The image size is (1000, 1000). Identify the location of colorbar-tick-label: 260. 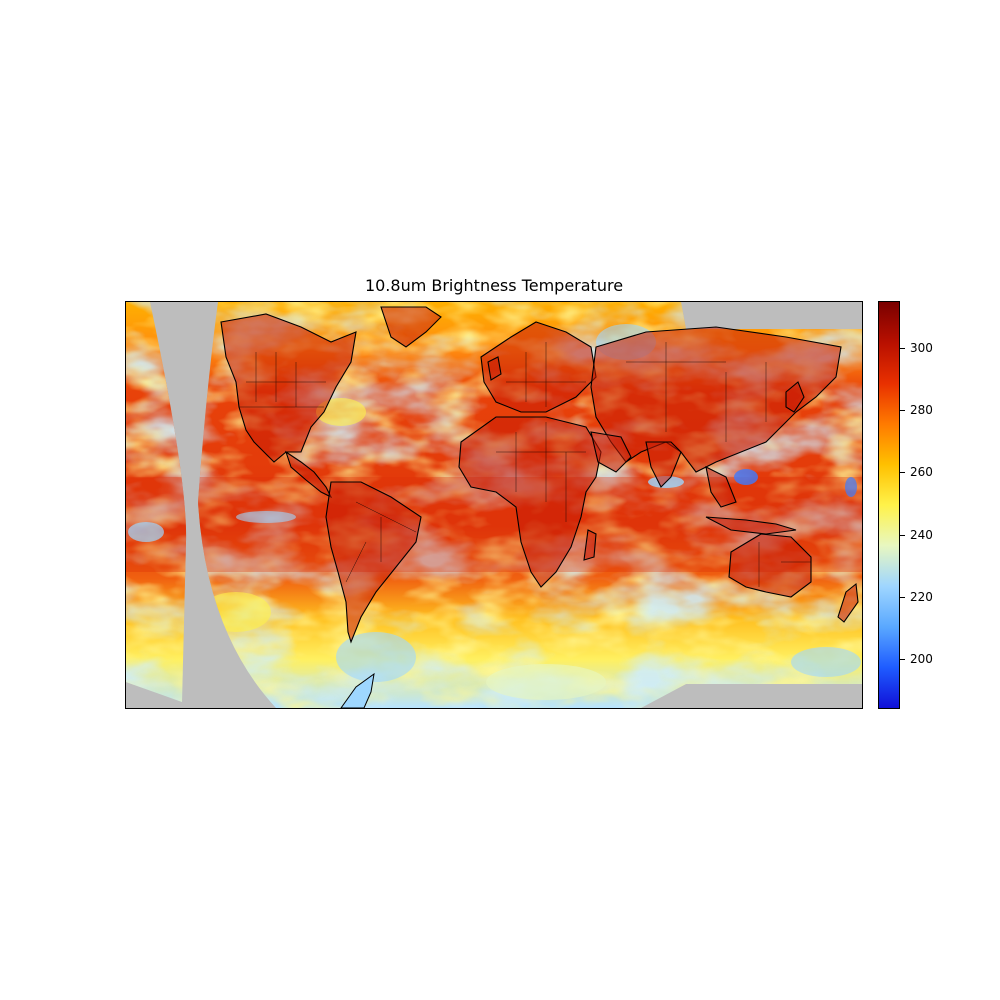
(921, 472).